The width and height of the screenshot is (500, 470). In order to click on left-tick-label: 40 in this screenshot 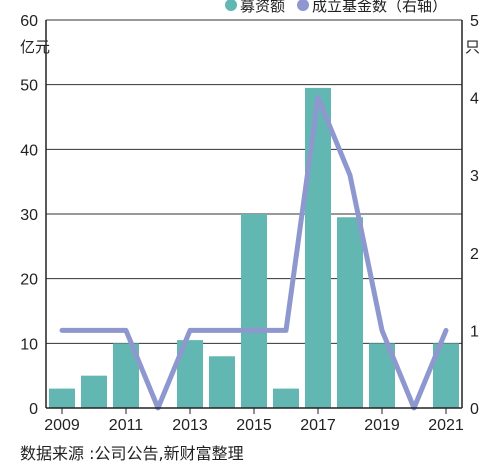, I will do `click(29, 150)`.